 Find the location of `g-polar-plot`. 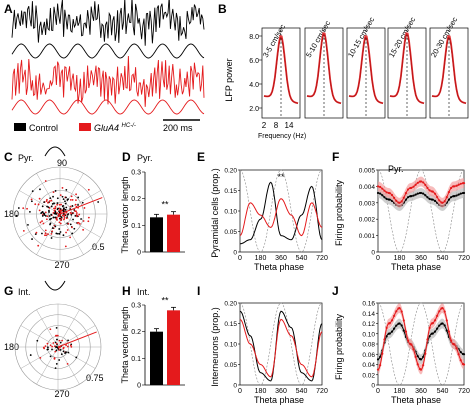

g-polar-plot is located at coordinates (58, 347).